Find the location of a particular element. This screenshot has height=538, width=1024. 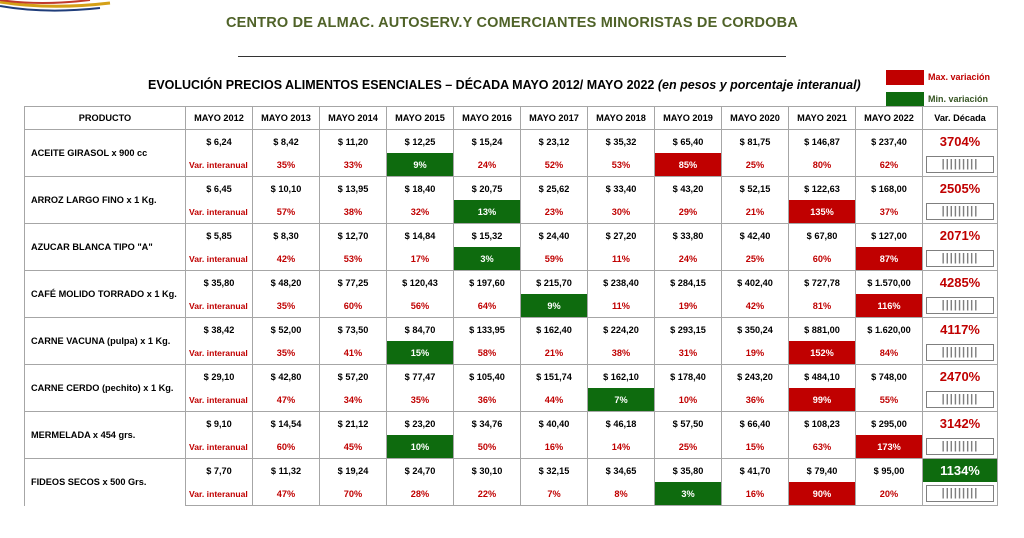

price-cell: $ 105,40 is located at coordinates (487, 376).